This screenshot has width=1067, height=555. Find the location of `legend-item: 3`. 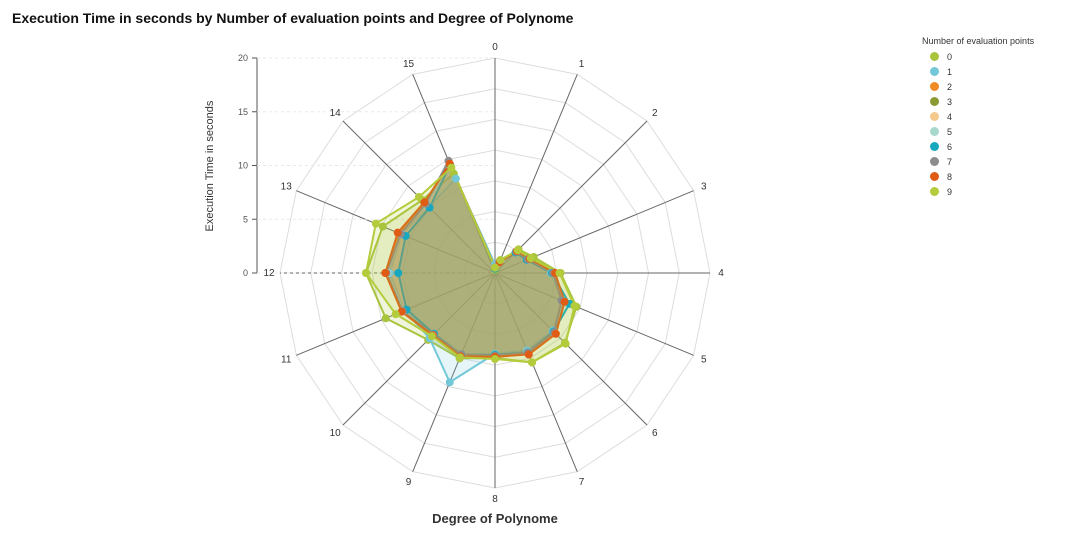

legend-item: 3 is located at coordinates (982, 101).